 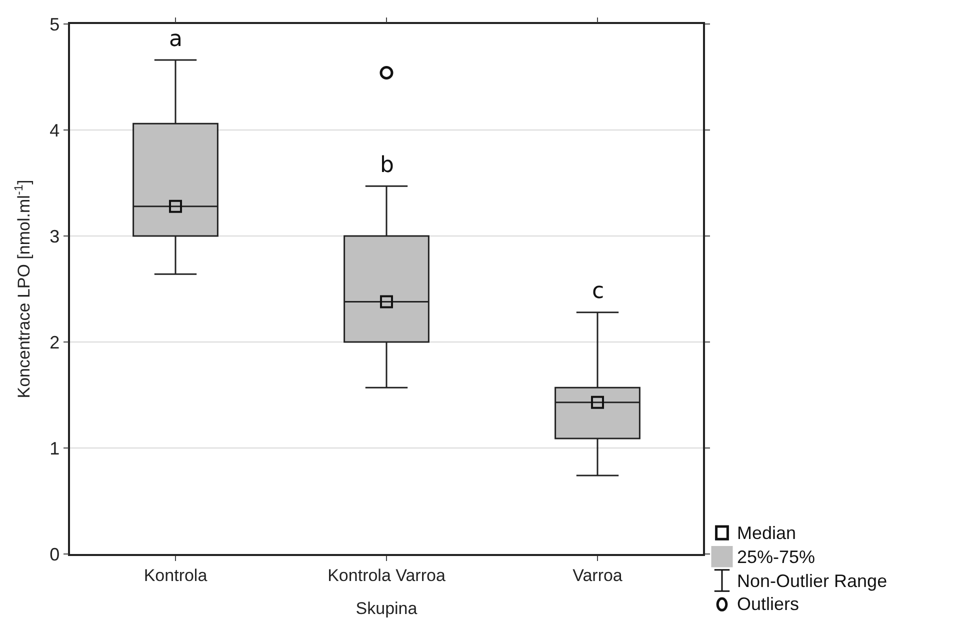 I want to click on text: Non-Outlier Range, so click(x=812, y=581).